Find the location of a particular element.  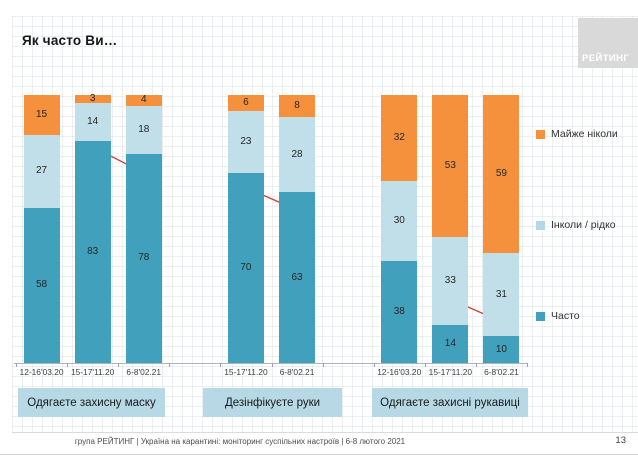

legend-label: Інколи / рідко is located at coordinates (583, 225).